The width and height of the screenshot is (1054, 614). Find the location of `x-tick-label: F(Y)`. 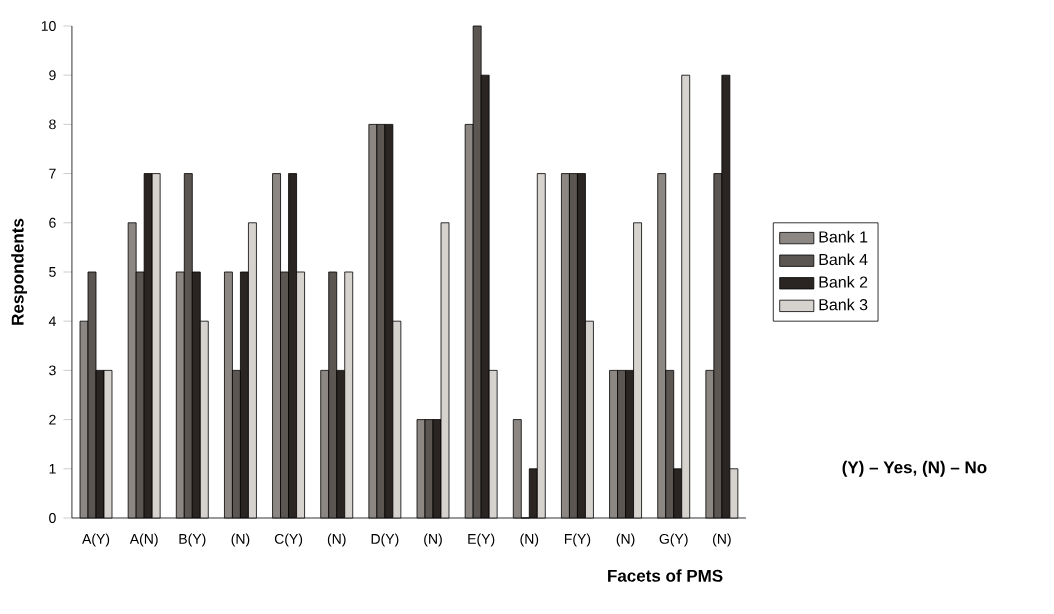

x-tick-label: F(Y) is located at coordinates (577, 540).